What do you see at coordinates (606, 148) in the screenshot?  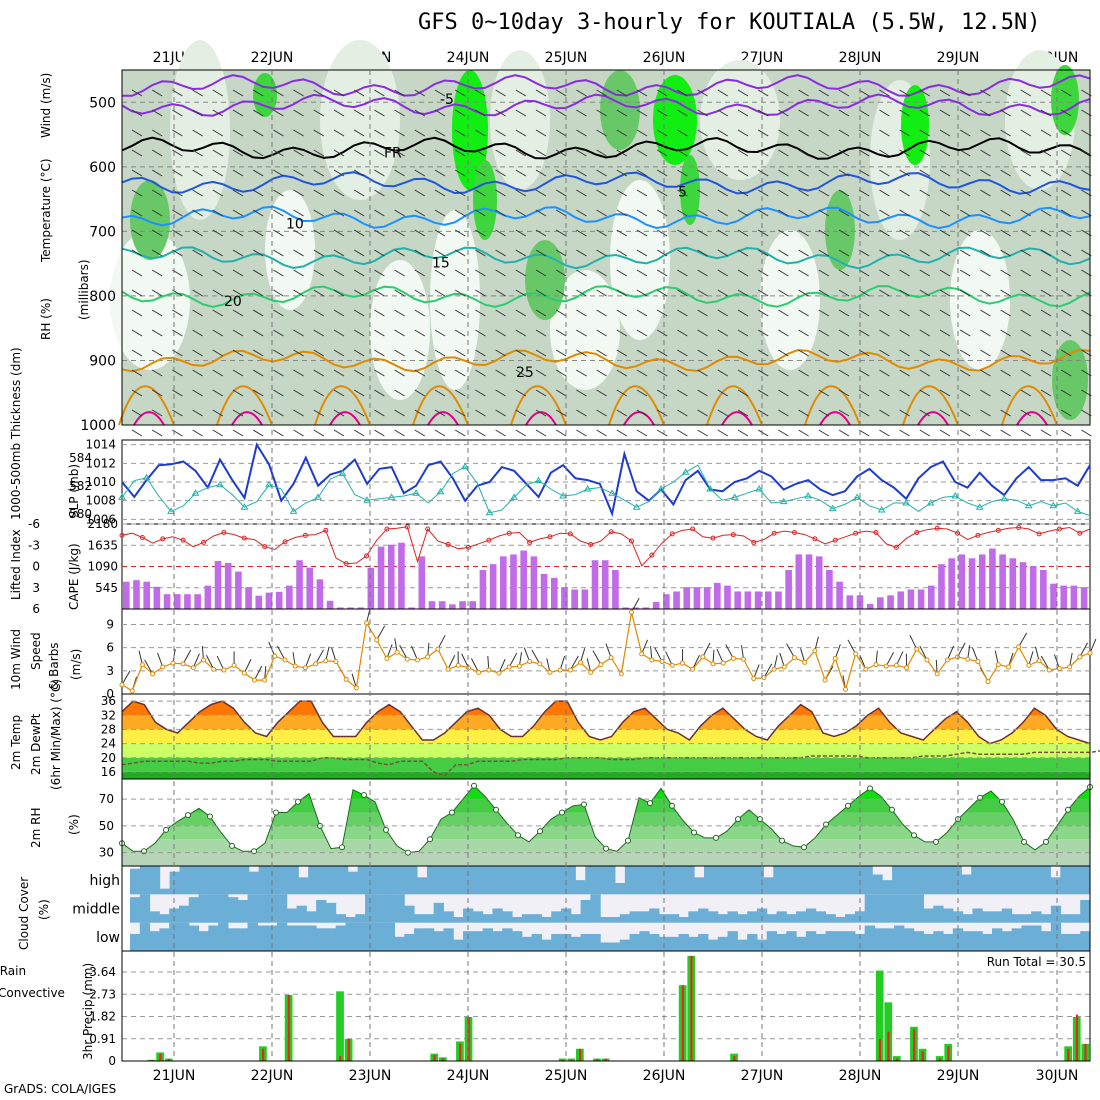 I see `isotherm-line` at bounding box center [606, 148].